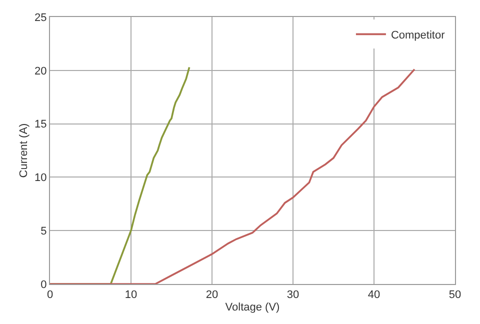 Image resolution: width=480 pixels, height=324 pixels. Describe the element at coordinates (252, 307) in the screenshot. I see `x-axis-title: Voltage (V)` at that location.